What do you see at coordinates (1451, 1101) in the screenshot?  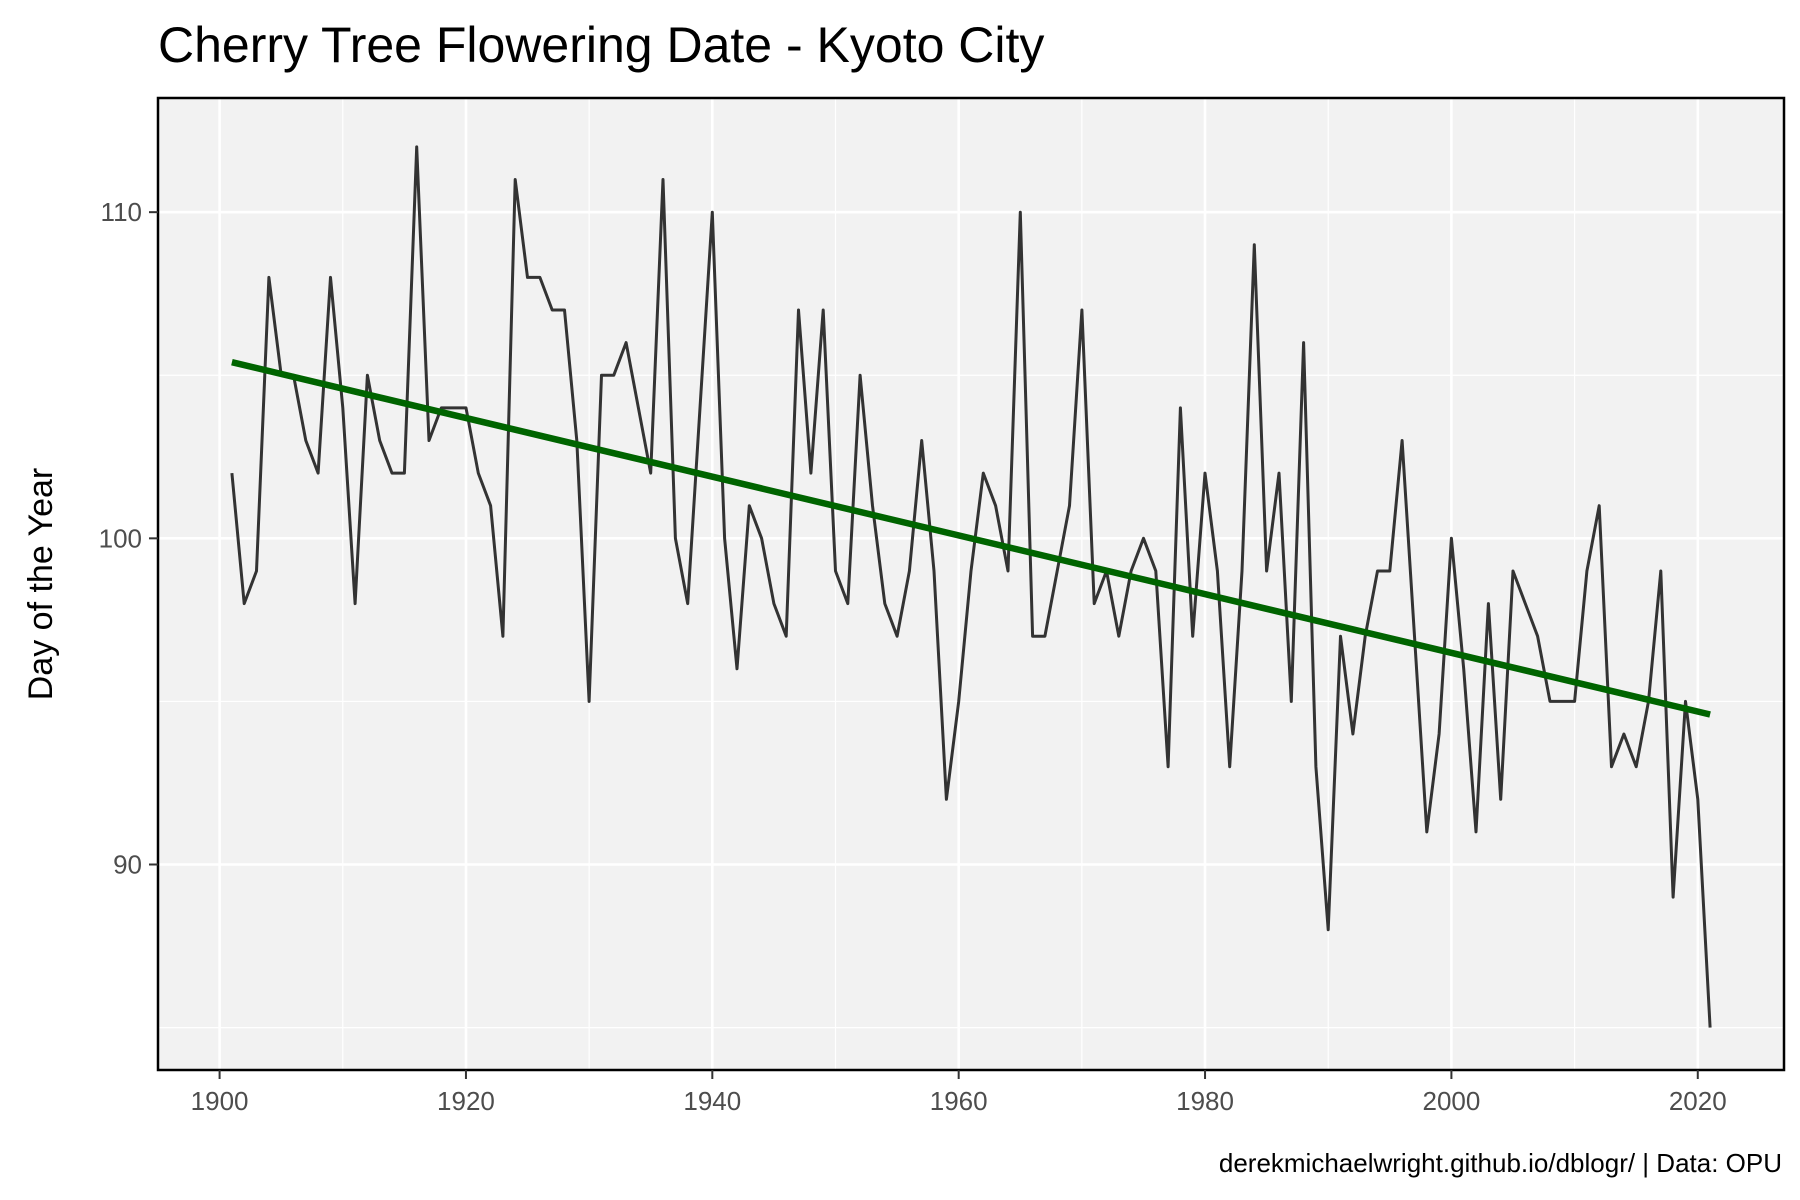 I see `x-tick-label: 2000` at bounding box center [1451, 1101].